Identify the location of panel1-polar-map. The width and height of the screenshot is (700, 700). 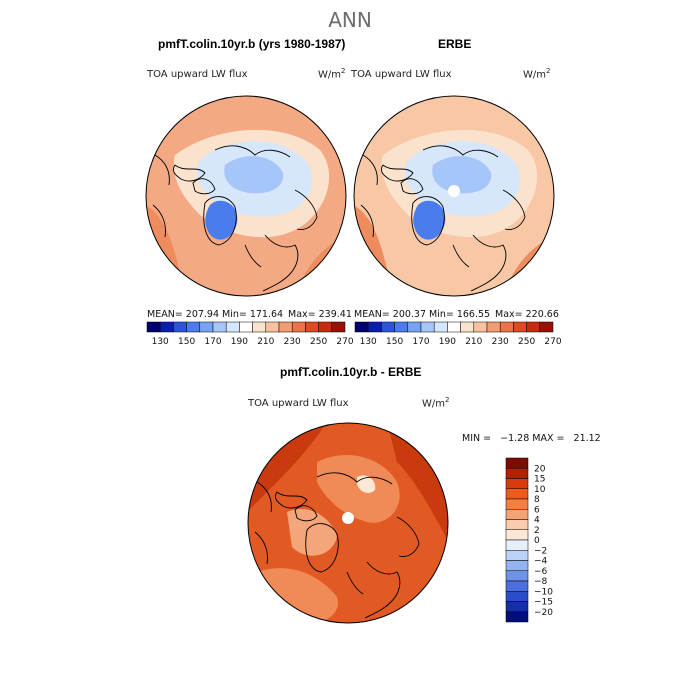
(246, 196).